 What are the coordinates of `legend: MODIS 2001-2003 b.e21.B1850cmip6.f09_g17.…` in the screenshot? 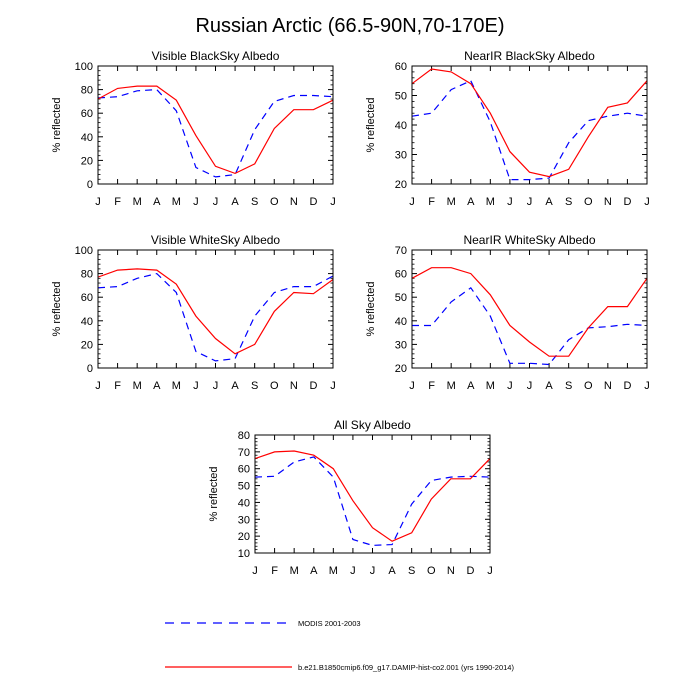 It's located at (339, 645).